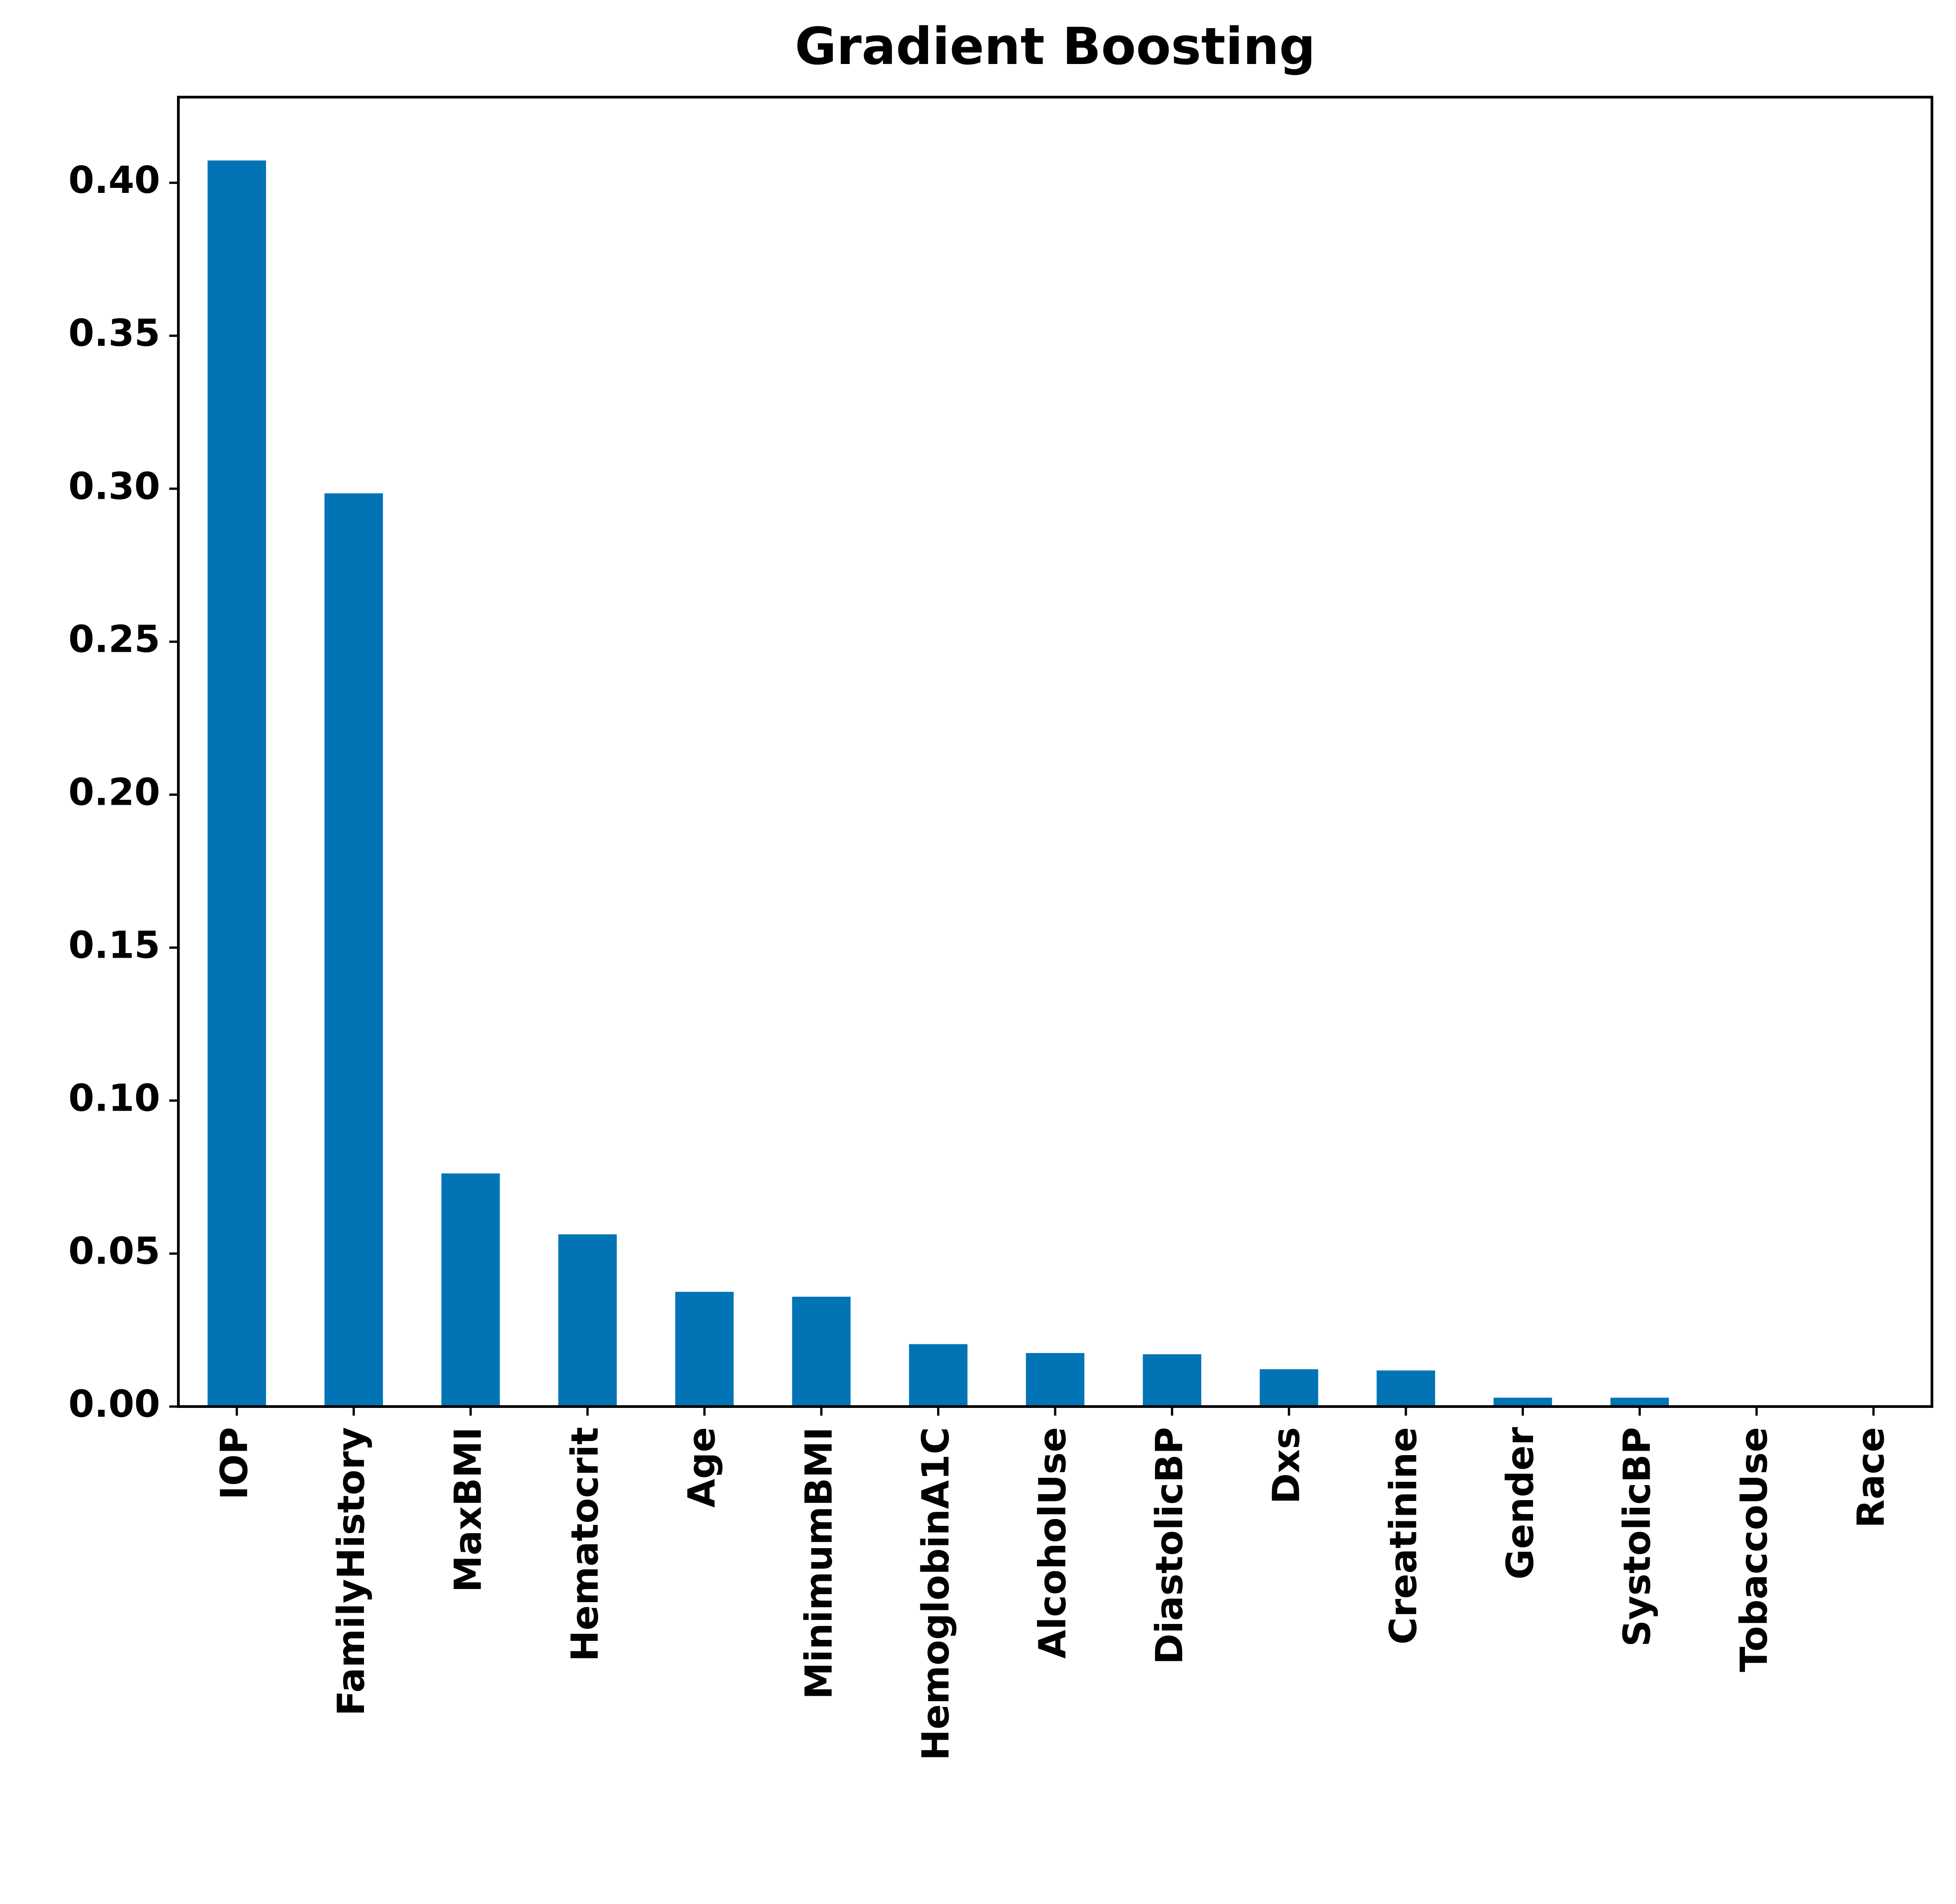 The height and width of the screenshot is (1904, 1956). Describe the element at coordinates (819, 1563) in the screenshot. I see `x-tick-label: MinimumBMI` at that location.